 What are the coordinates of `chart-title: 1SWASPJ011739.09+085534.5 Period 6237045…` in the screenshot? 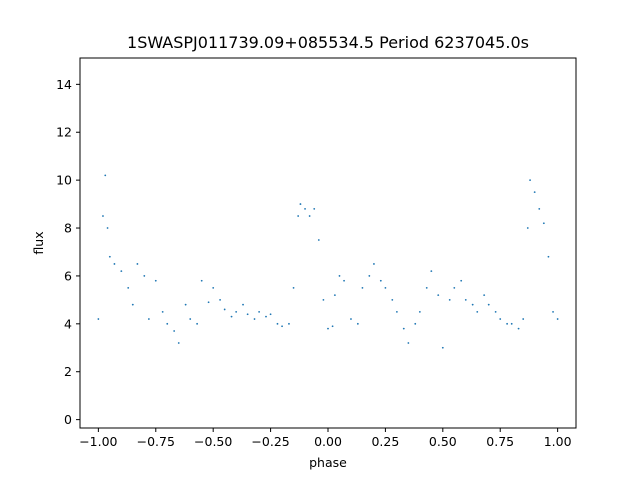 It's located at (328, 42).